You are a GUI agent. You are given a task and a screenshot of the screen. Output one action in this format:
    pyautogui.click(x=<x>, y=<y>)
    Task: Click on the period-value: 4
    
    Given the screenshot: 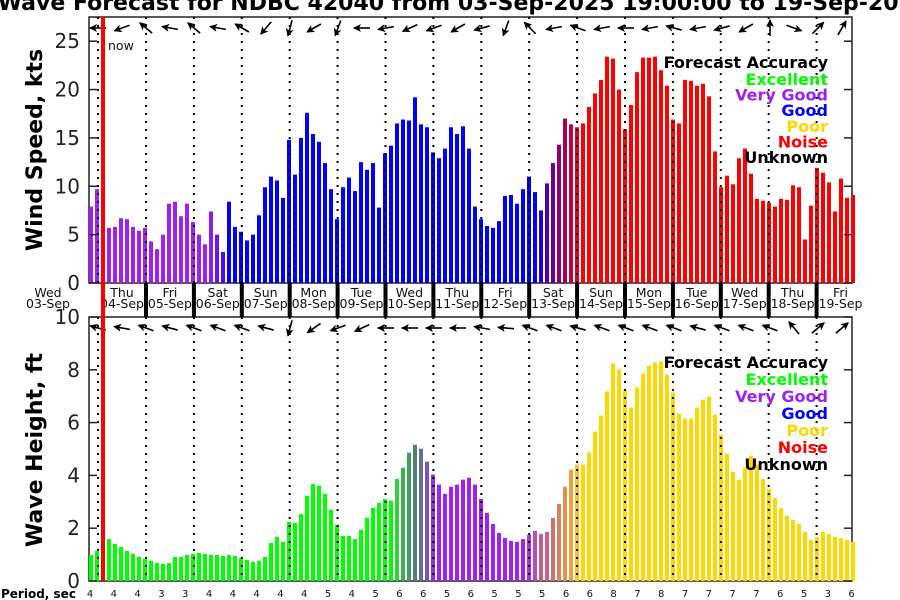 What is the action you would take?
    pyautogui.click(x=114, y=594)
    